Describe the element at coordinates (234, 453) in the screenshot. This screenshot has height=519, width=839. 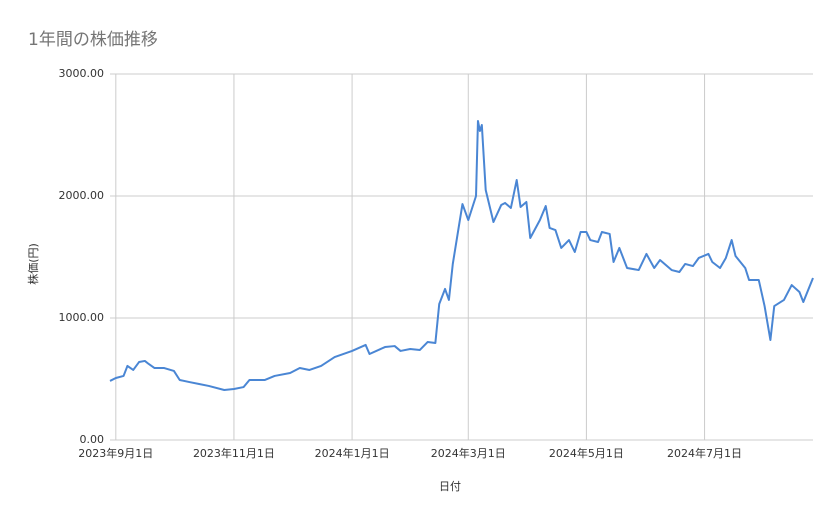
I see `x-tick-label: 2023年11月1日` at that location.